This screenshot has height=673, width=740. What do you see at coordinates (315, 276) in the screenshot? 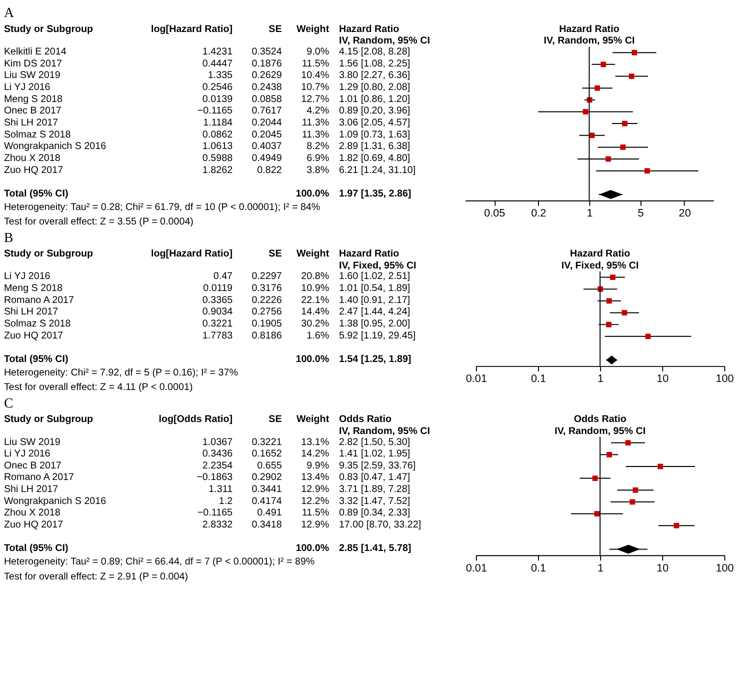
I see `text: 20.8%` at bounding box center [315, 276].